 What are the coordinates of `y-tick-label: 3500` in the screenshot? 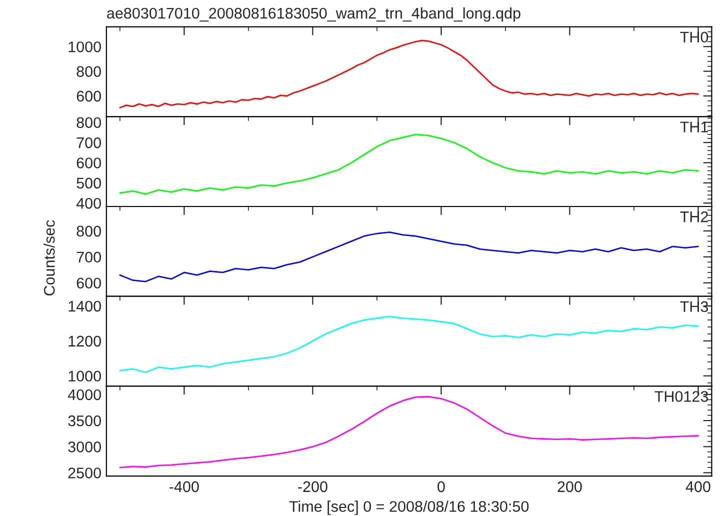 It's located at (84, 420).